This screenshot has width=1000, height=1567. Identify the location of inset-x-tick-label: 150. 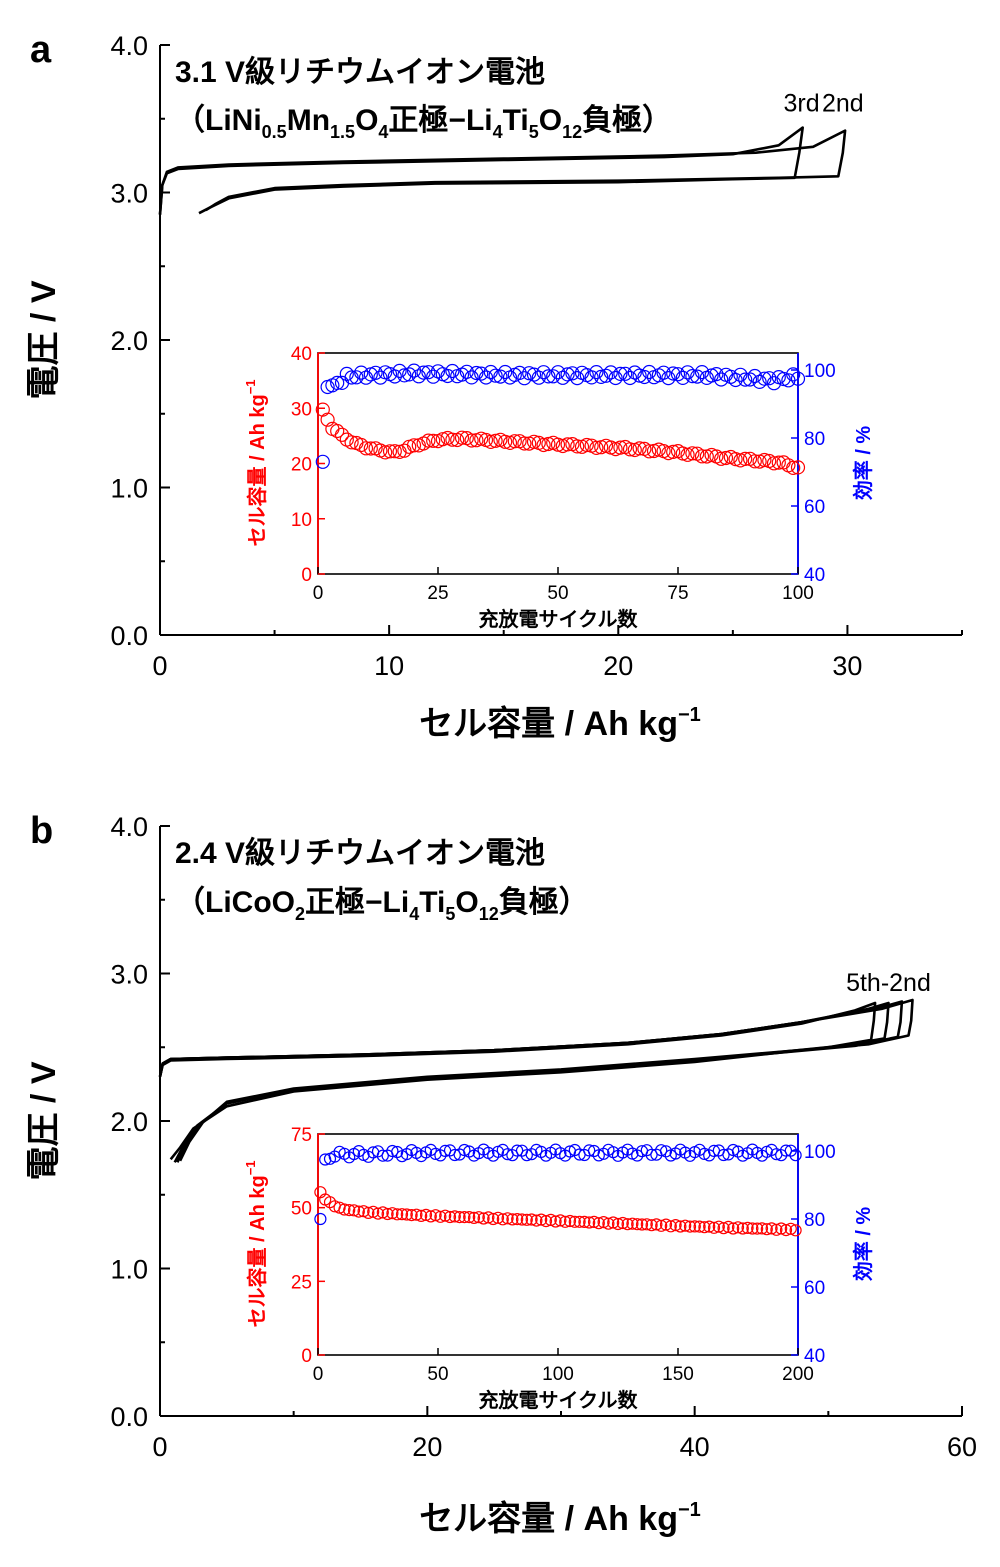
(678, 1374).